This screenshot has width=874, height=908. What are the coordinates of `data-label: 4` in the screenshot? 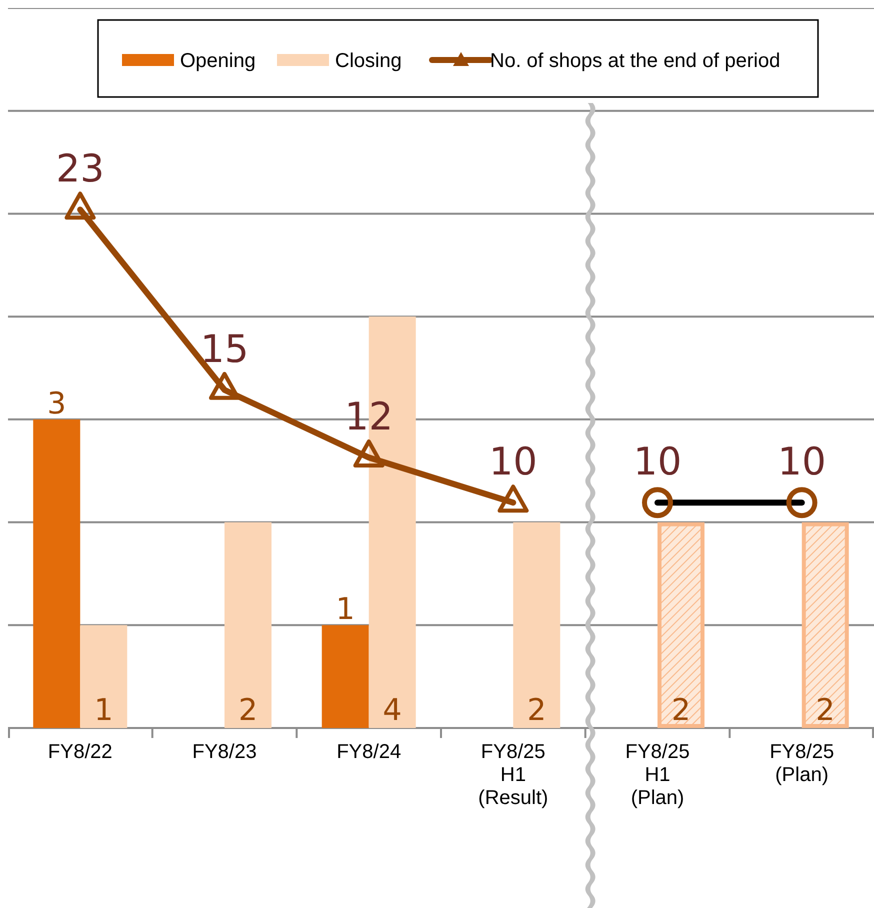 It's located at (392, 710).